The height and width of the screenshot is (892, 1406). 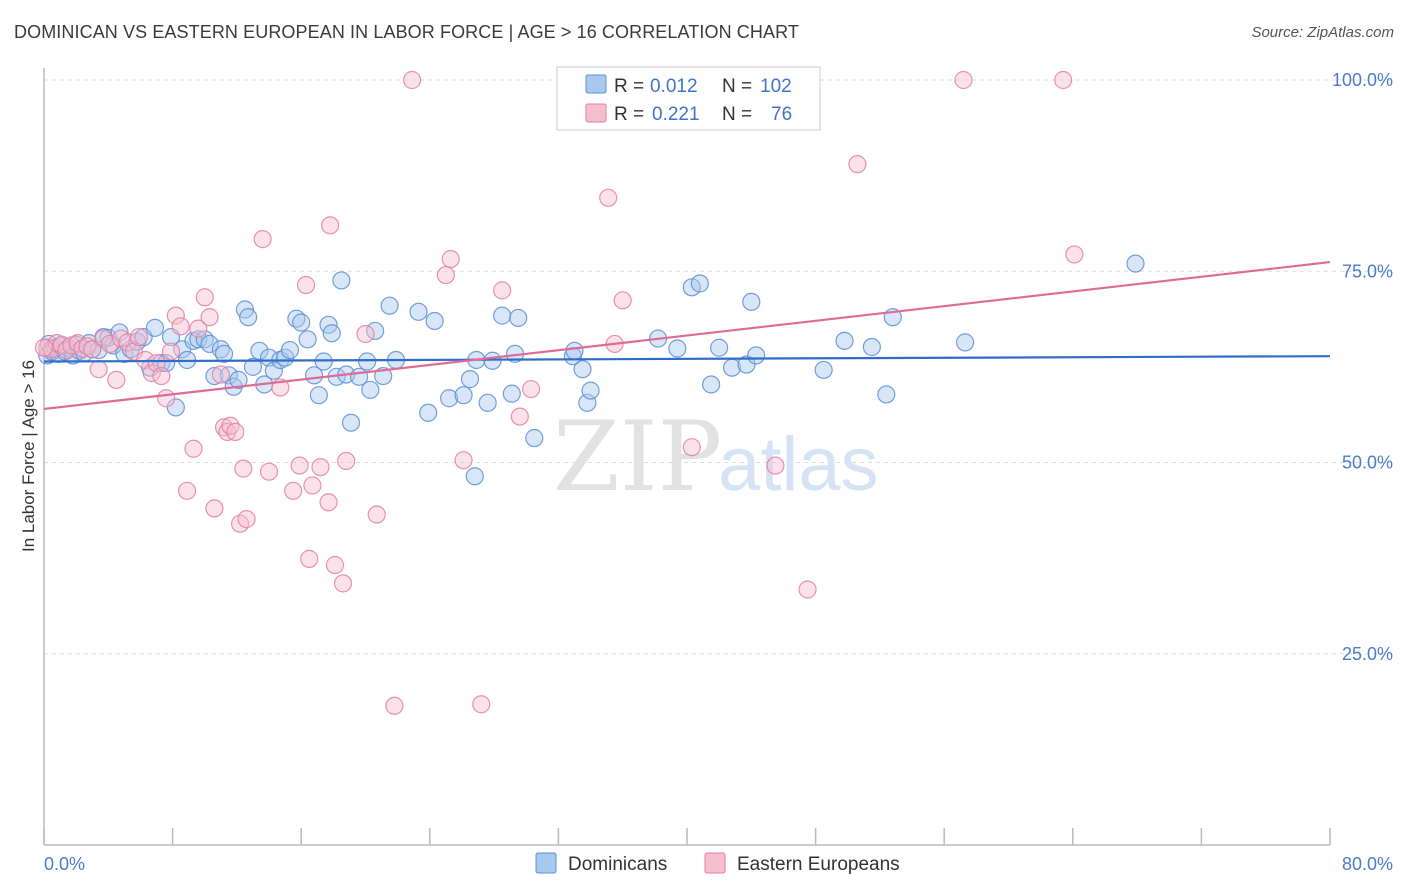 I want to click on y-tick-label: 50.0%, so click(x=1367, y=463).